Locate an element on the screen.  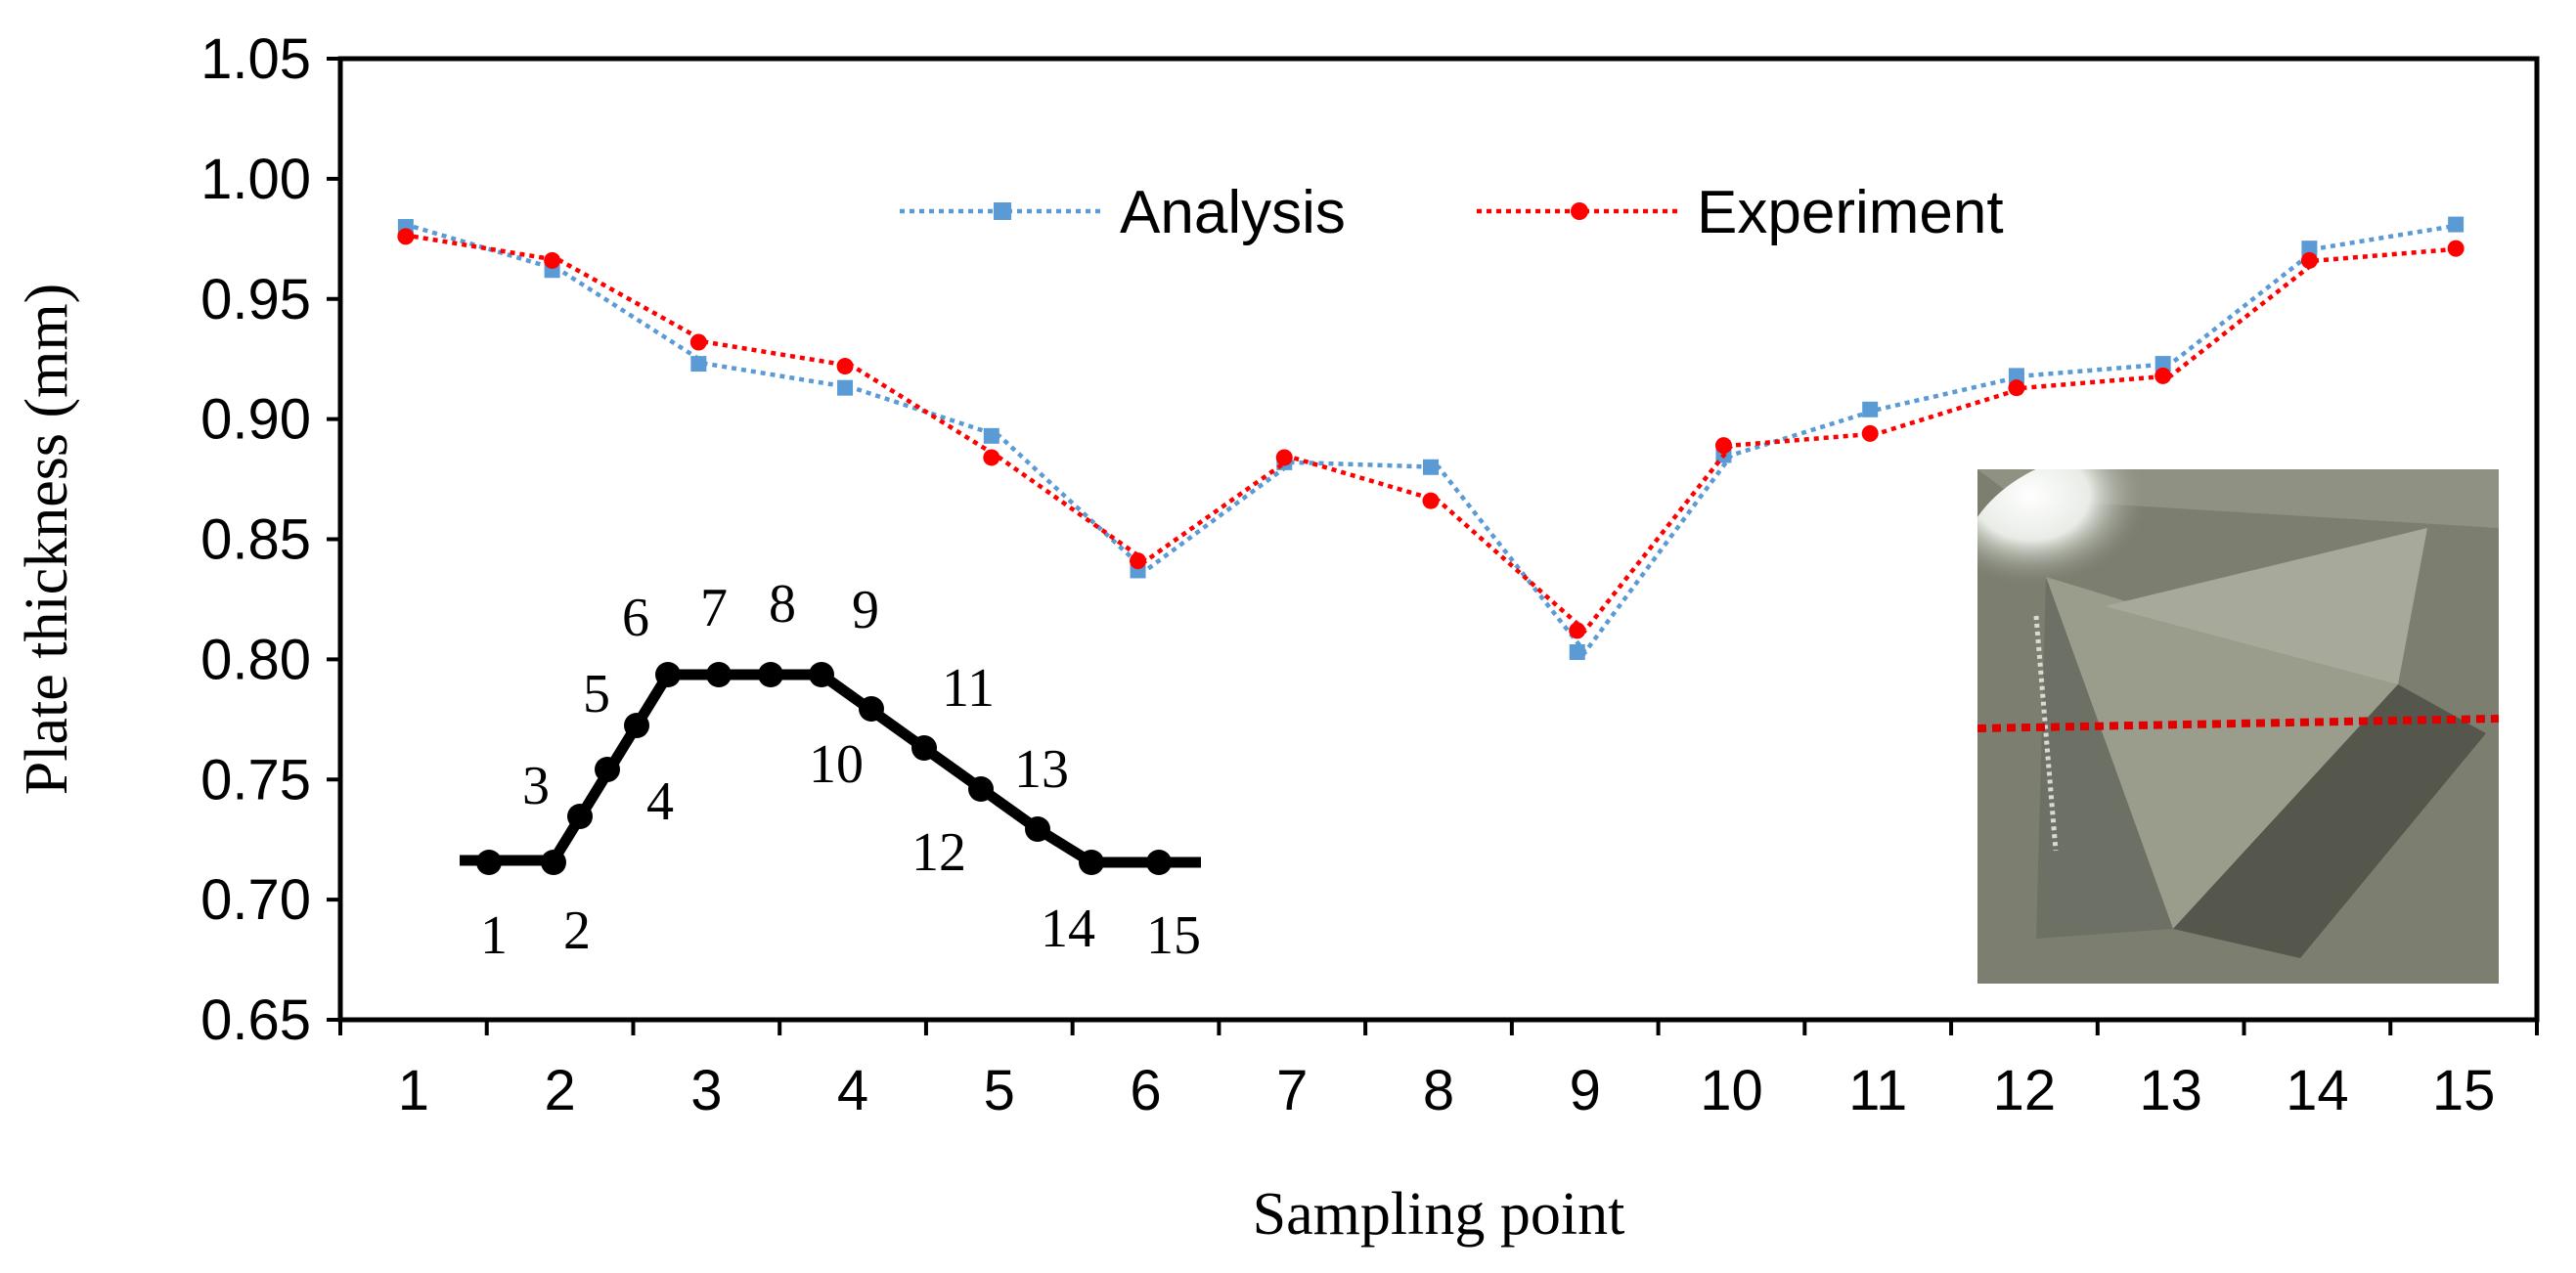
profile-point-label: 8 is located at coordinates (782, 605).